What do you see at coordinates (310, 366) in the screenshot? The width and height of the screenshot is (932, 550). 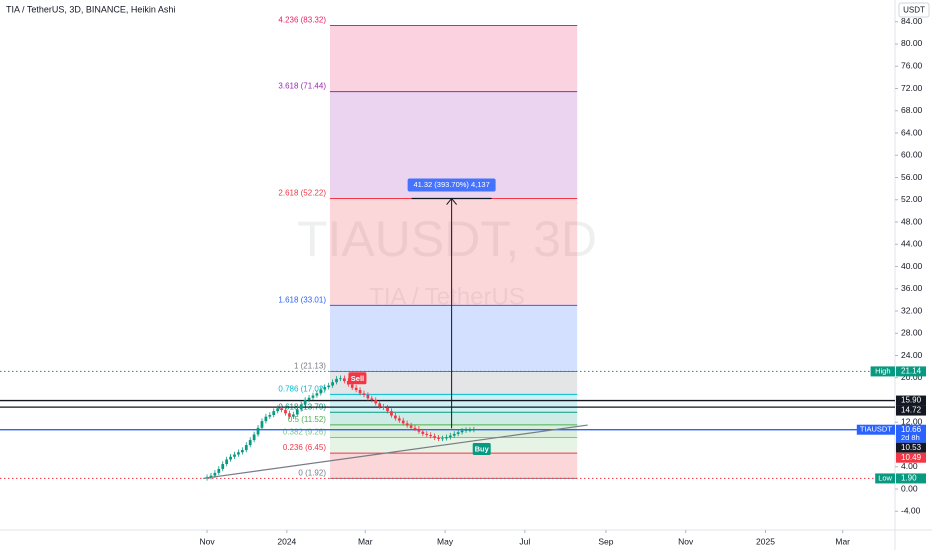 I see `fib-label: 1 (21.13)` at bounding box center [310, 366].